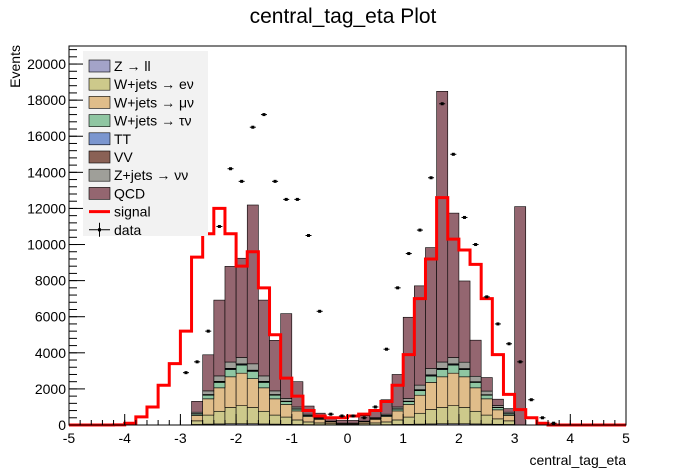 The image size is (696, 472). Describe the element at coordinates (50, 281) in the screenshot. I see `y-tick-label: 8000` at that location.